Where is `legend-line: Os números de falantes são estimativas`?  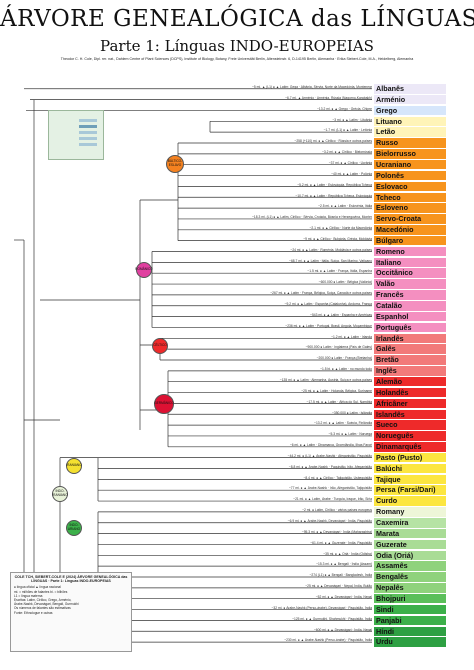 legend-line: Os números de falantes são estimativas is located at coordinates (42, 608).